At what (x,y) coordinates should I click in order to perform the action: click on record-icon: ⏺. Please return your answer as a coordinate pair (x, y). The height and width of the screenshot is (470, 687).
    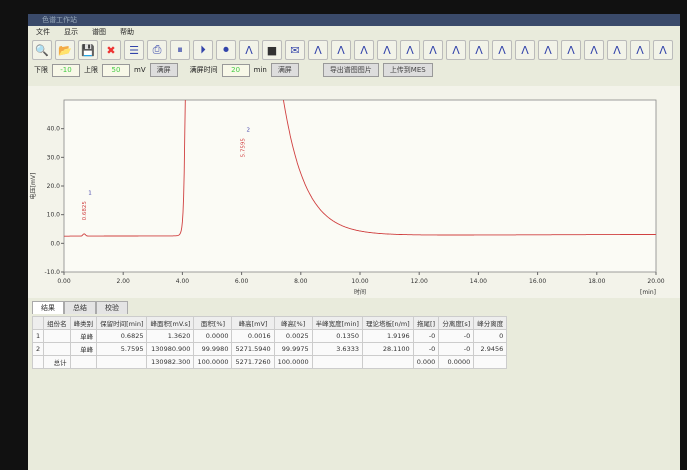
    Looking at the image, I should click on (226, 50).